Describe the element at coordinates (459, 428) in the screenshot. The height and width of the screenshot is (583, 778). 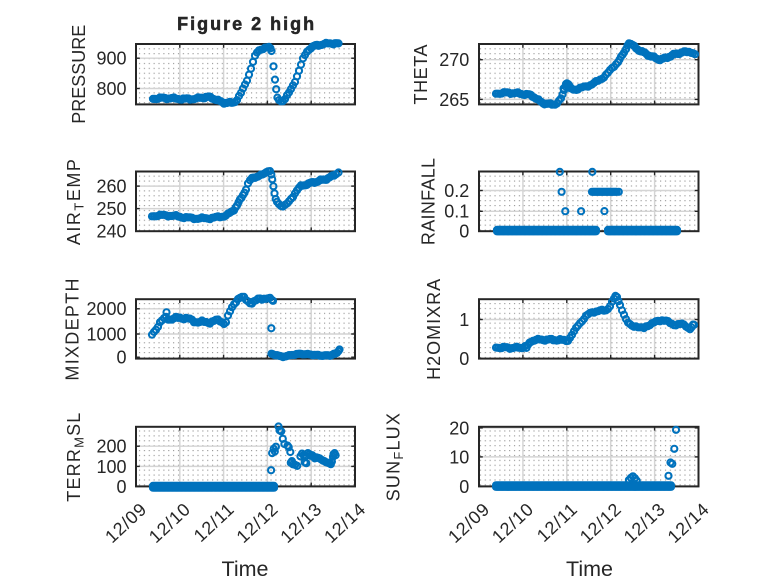
I see `svg-text: 20` at that location.